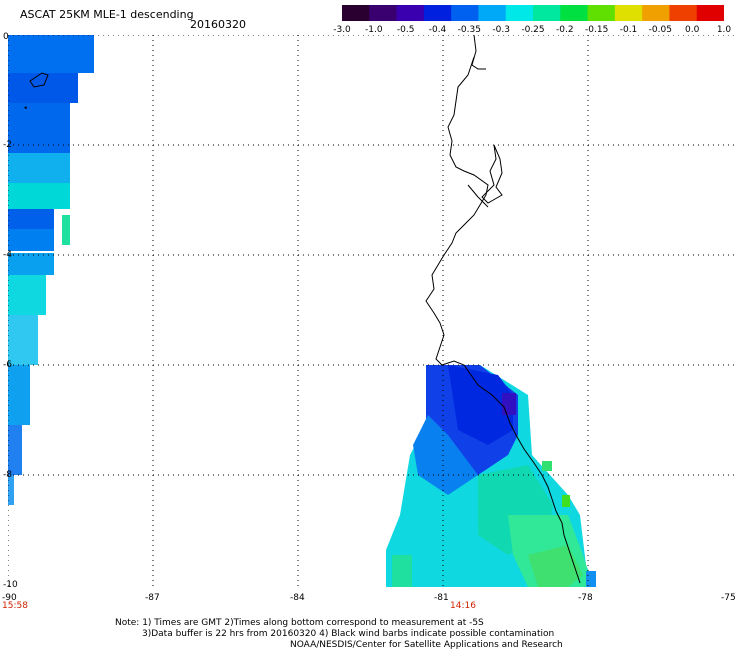  What do you see at coordinates (51, 270) in the screenshot?
I see `swath-west` at bounding box center [51, 270].